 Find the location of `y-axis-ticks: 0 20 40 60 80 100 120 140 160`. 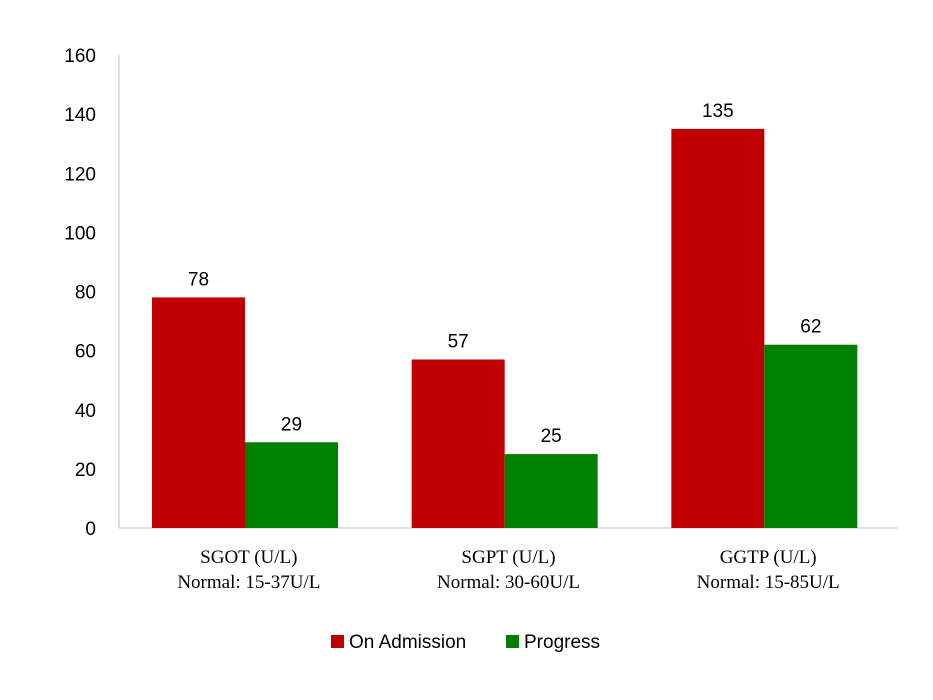

y-axis-ticks: 0 20 40 60 80 100 120 140 160 is located at coordinates (80, 293).